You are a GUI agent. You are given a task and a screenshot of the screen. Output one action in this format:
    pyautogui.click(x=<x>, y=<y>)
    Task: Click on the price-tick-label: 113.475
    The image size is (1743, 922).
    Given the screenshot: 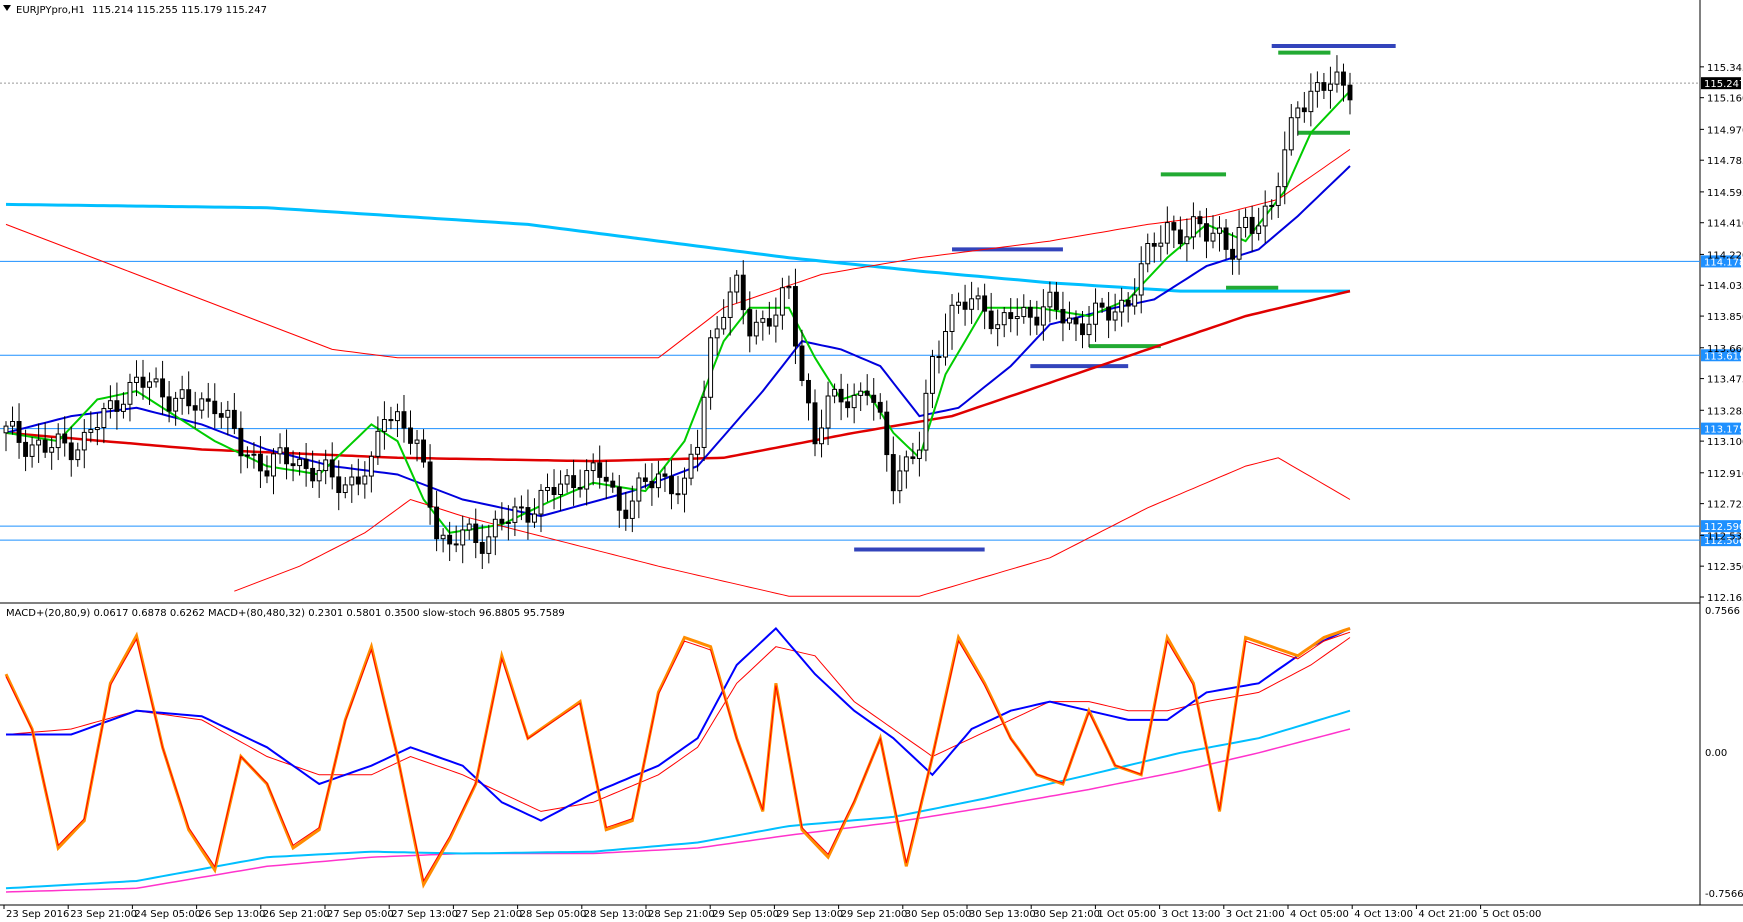 What is the action you would take?
    pyautogui.click(x=1725, y=380)
    